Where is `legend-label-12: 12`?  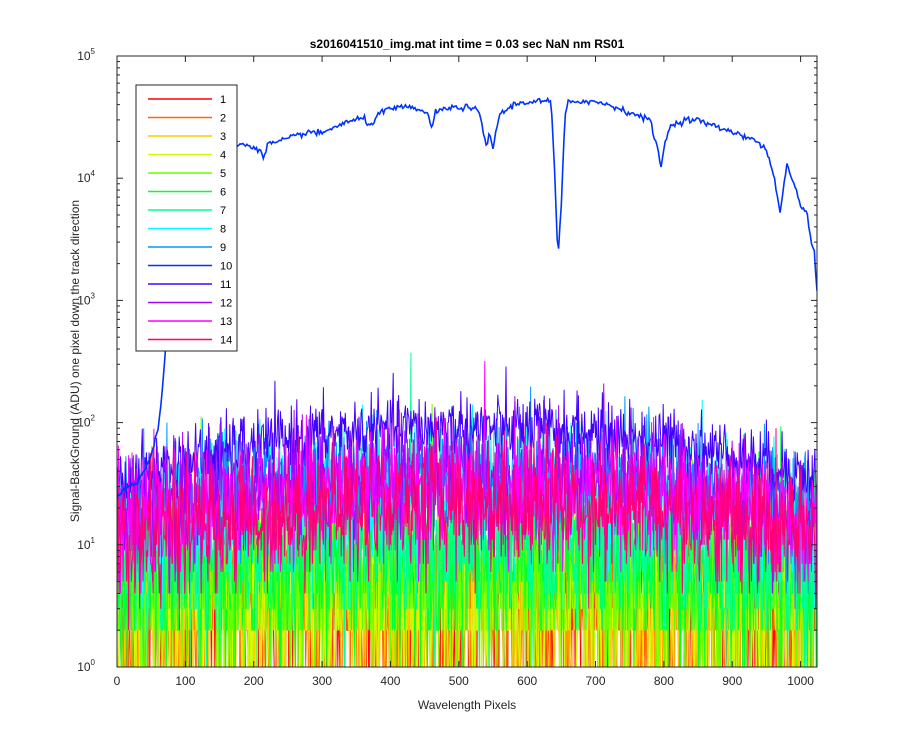 legend-label-12: 12 is located at coordinates (226, 304).